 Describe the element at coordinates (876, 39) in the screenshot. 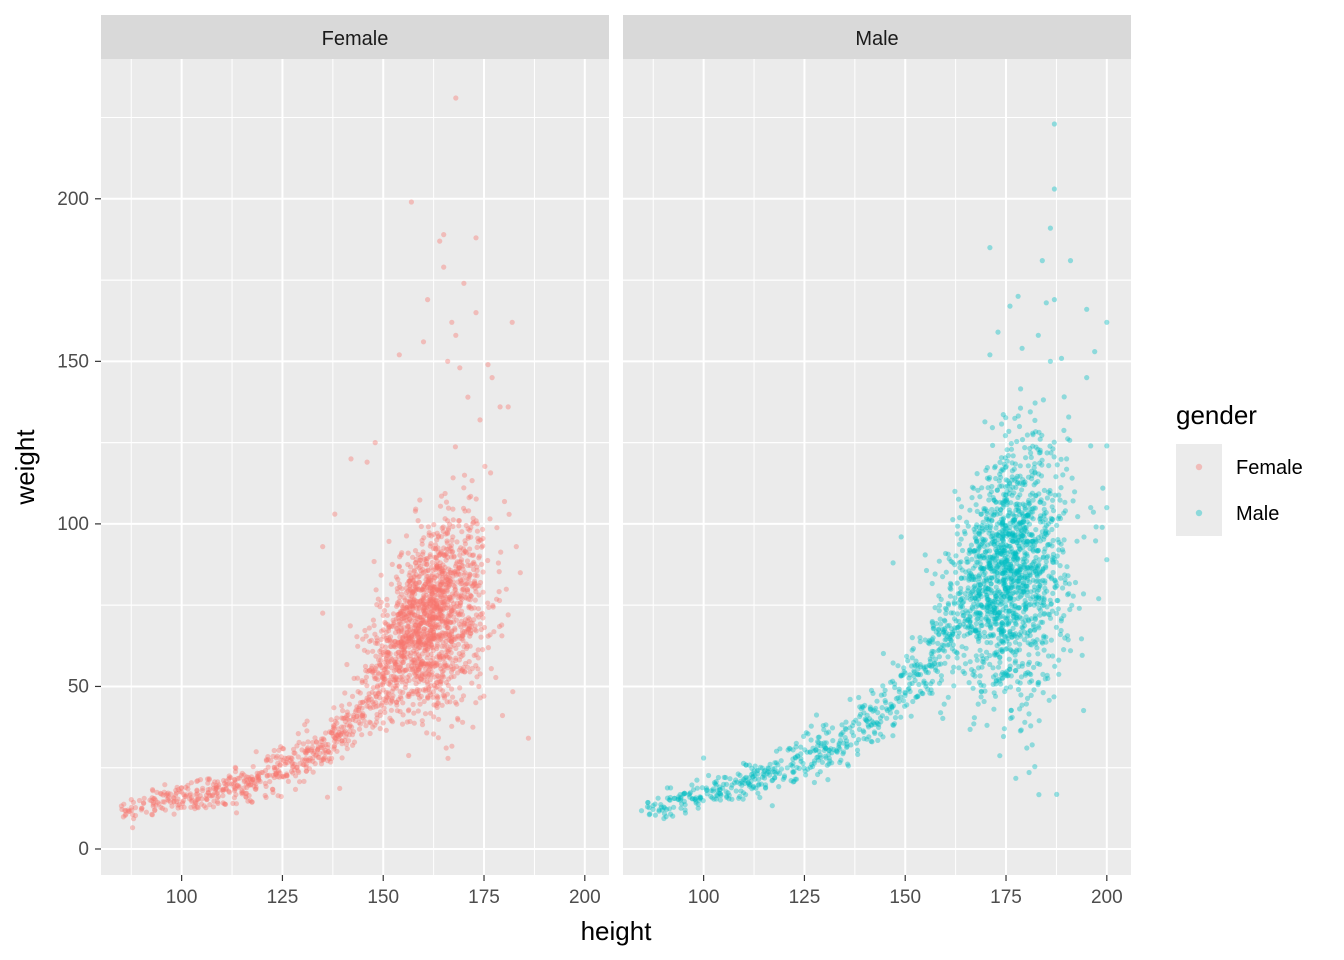

I see `strip-label-male: Male` at that location.